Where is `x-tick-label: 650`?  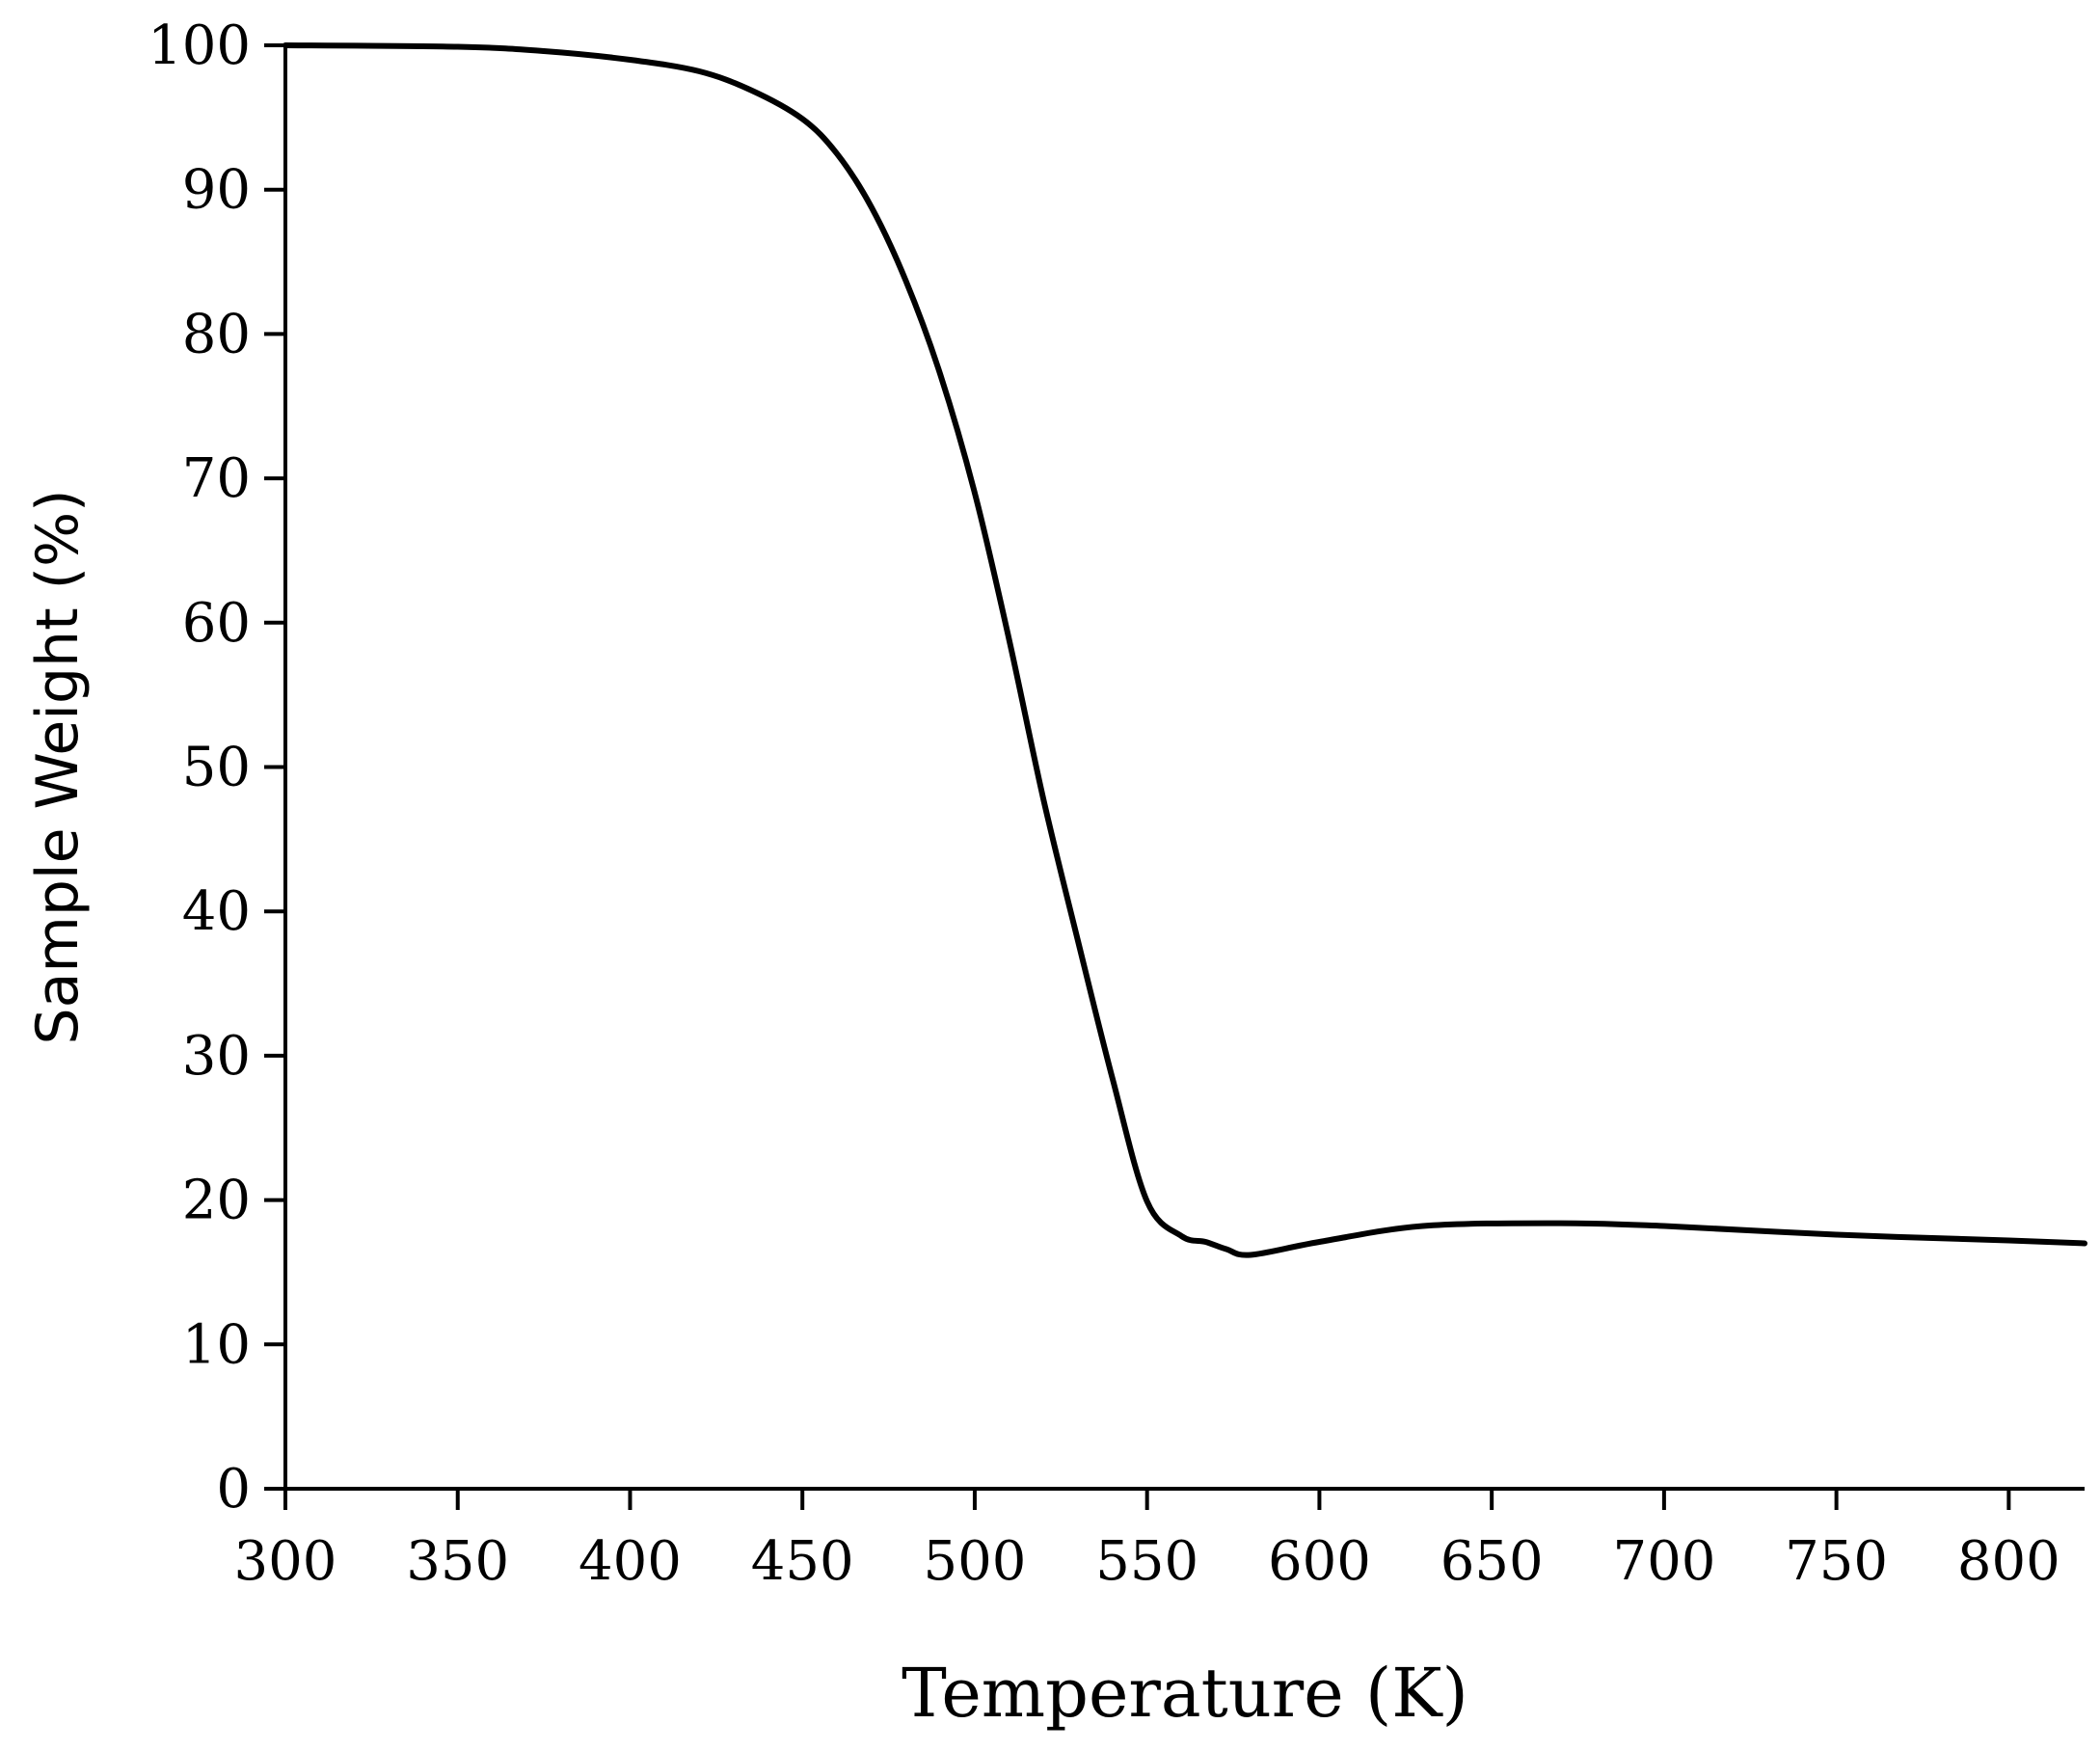 x-tick-label: 650 is located at coordinates (1492, 1561).